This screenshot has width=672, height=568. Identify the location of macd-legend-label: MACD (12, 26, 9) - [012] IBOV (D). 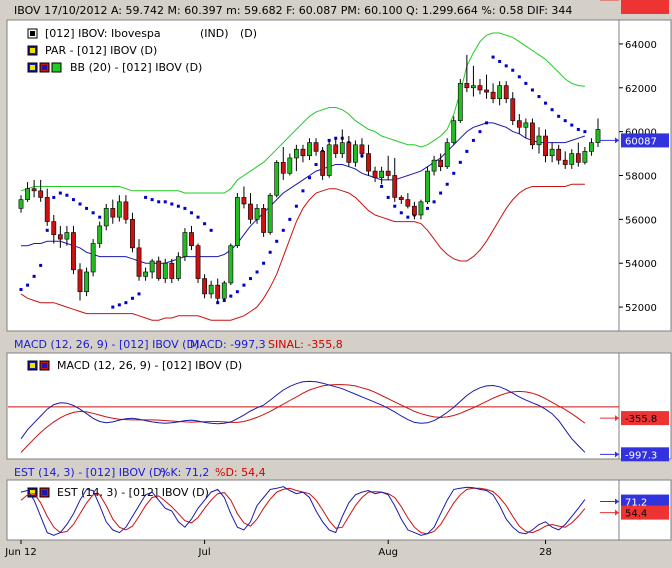
(149, 365).